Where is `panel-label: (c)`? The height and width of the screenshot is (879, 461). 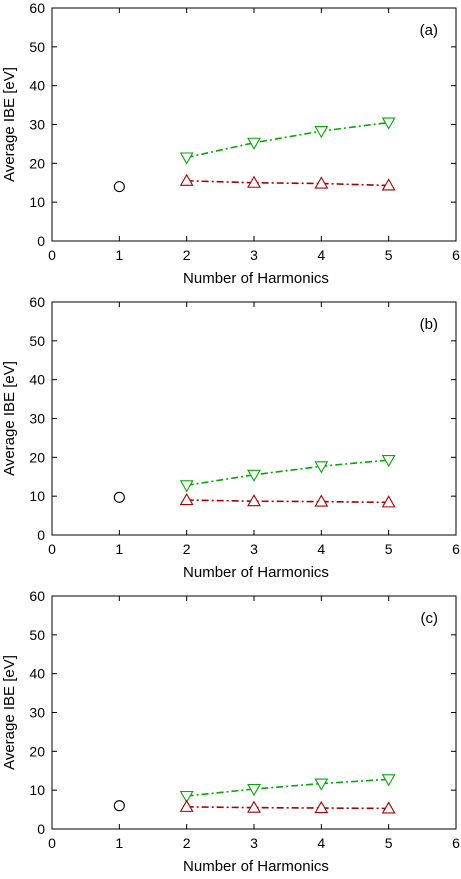
panel-label: (c) is located at coordinates (430, 618).